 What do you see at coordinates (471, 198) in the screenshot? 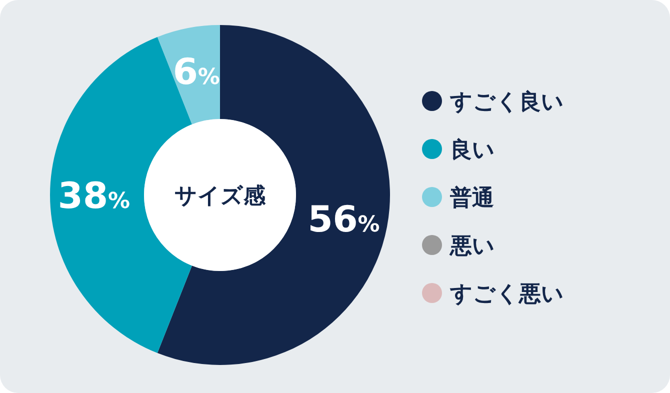
I see `legend-label: 普通` at bounding box center [471, 198].